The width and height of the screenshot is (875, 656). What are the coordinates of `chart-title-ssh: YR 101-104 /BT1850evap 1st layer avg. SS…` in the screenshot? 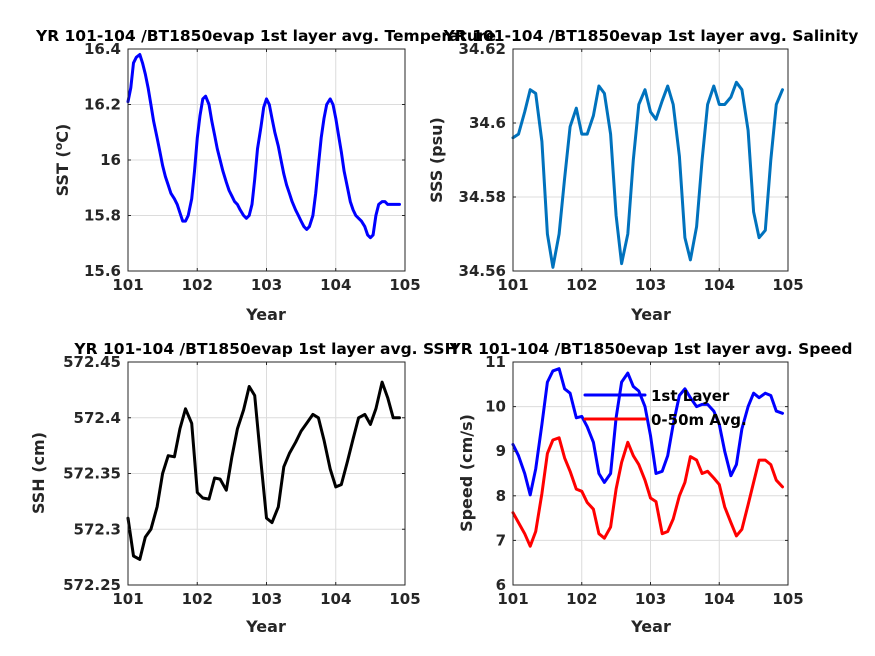 It's located at (265, 349).